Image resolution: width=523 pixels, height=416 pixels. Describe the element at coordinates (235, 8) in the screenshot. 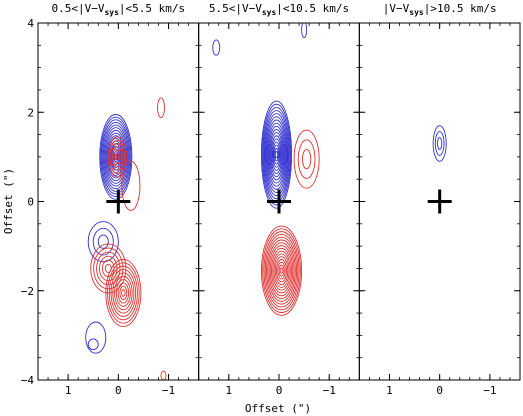

I see `panel-title-head: 5.5<|V−V` at that location.